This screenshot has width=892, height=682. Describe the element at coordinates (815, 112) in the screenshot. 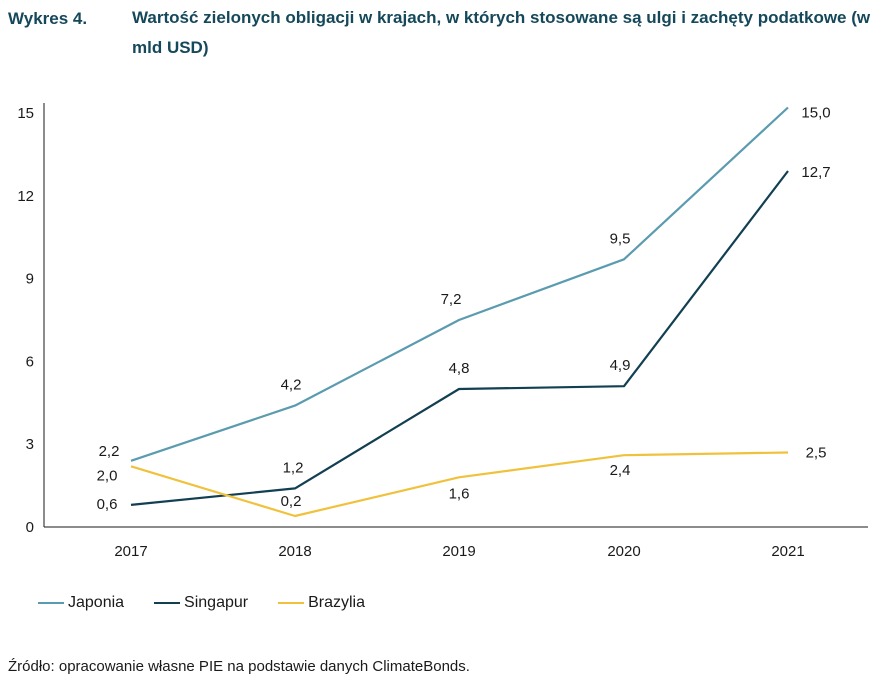

I see `data-label-japonia: 15,0` at that location.